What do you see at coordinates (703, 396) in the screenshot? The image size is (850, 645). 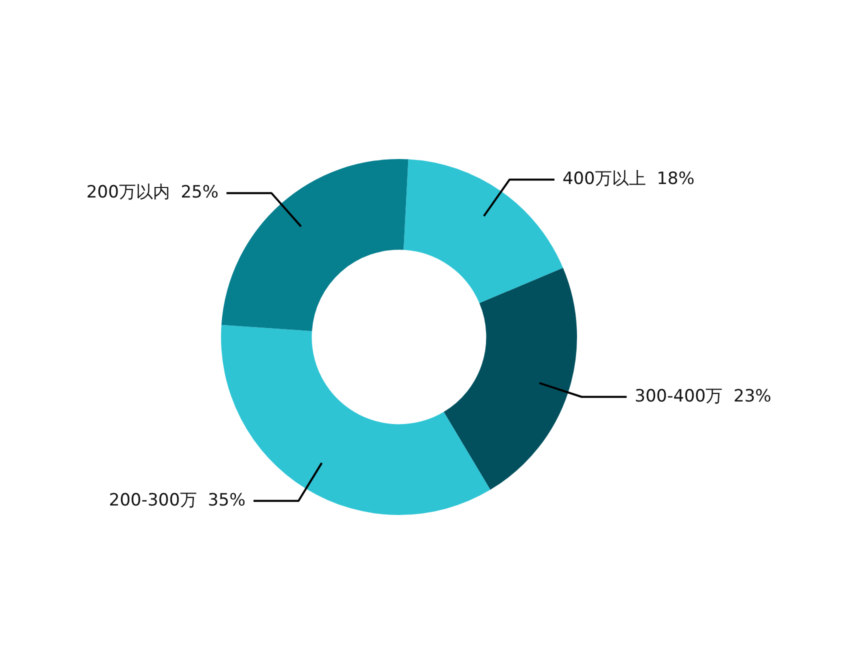 I see `slice-label: 300-400万 23%` at bounding box center [703, 396].